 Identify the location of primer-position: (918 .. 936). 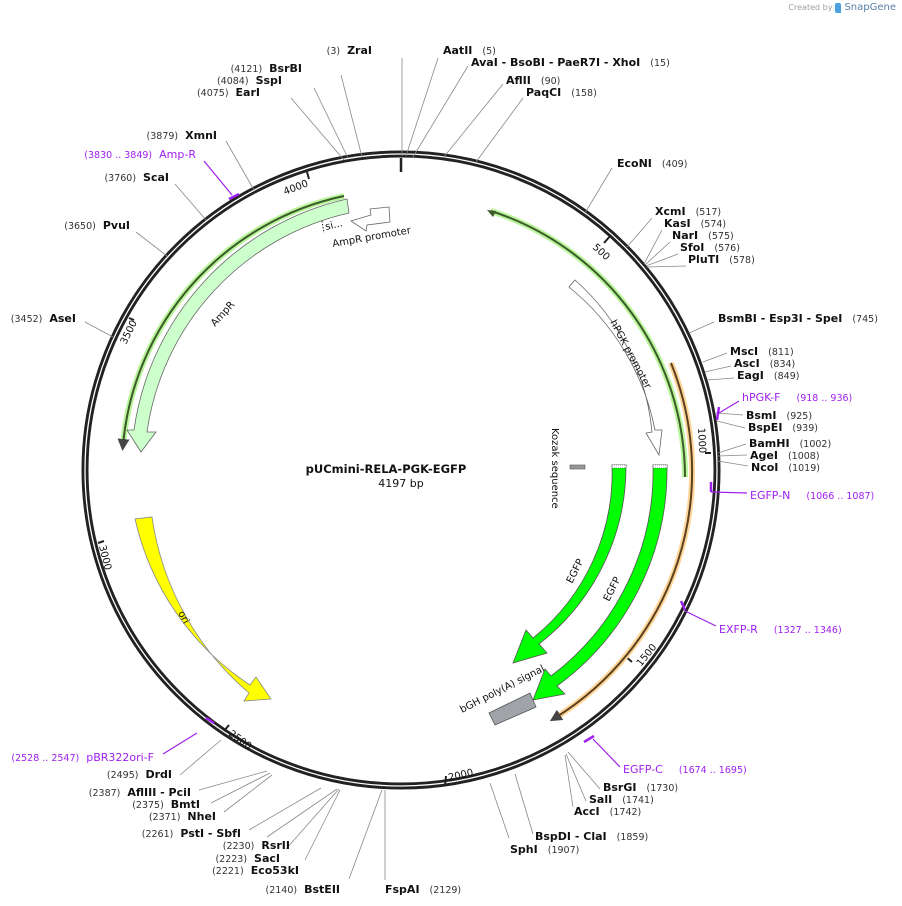
(824, 398).